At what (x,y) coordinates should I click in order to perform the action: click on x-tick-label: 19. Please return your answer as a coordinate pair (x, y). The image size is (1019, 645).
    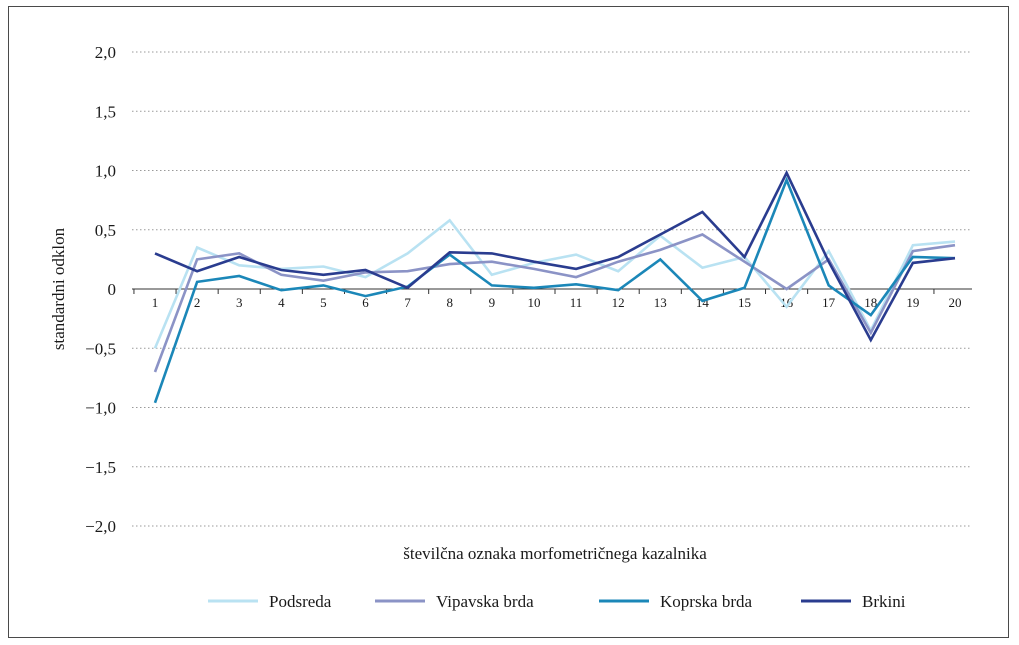
    Looking at the image, I should click on (912, 302).